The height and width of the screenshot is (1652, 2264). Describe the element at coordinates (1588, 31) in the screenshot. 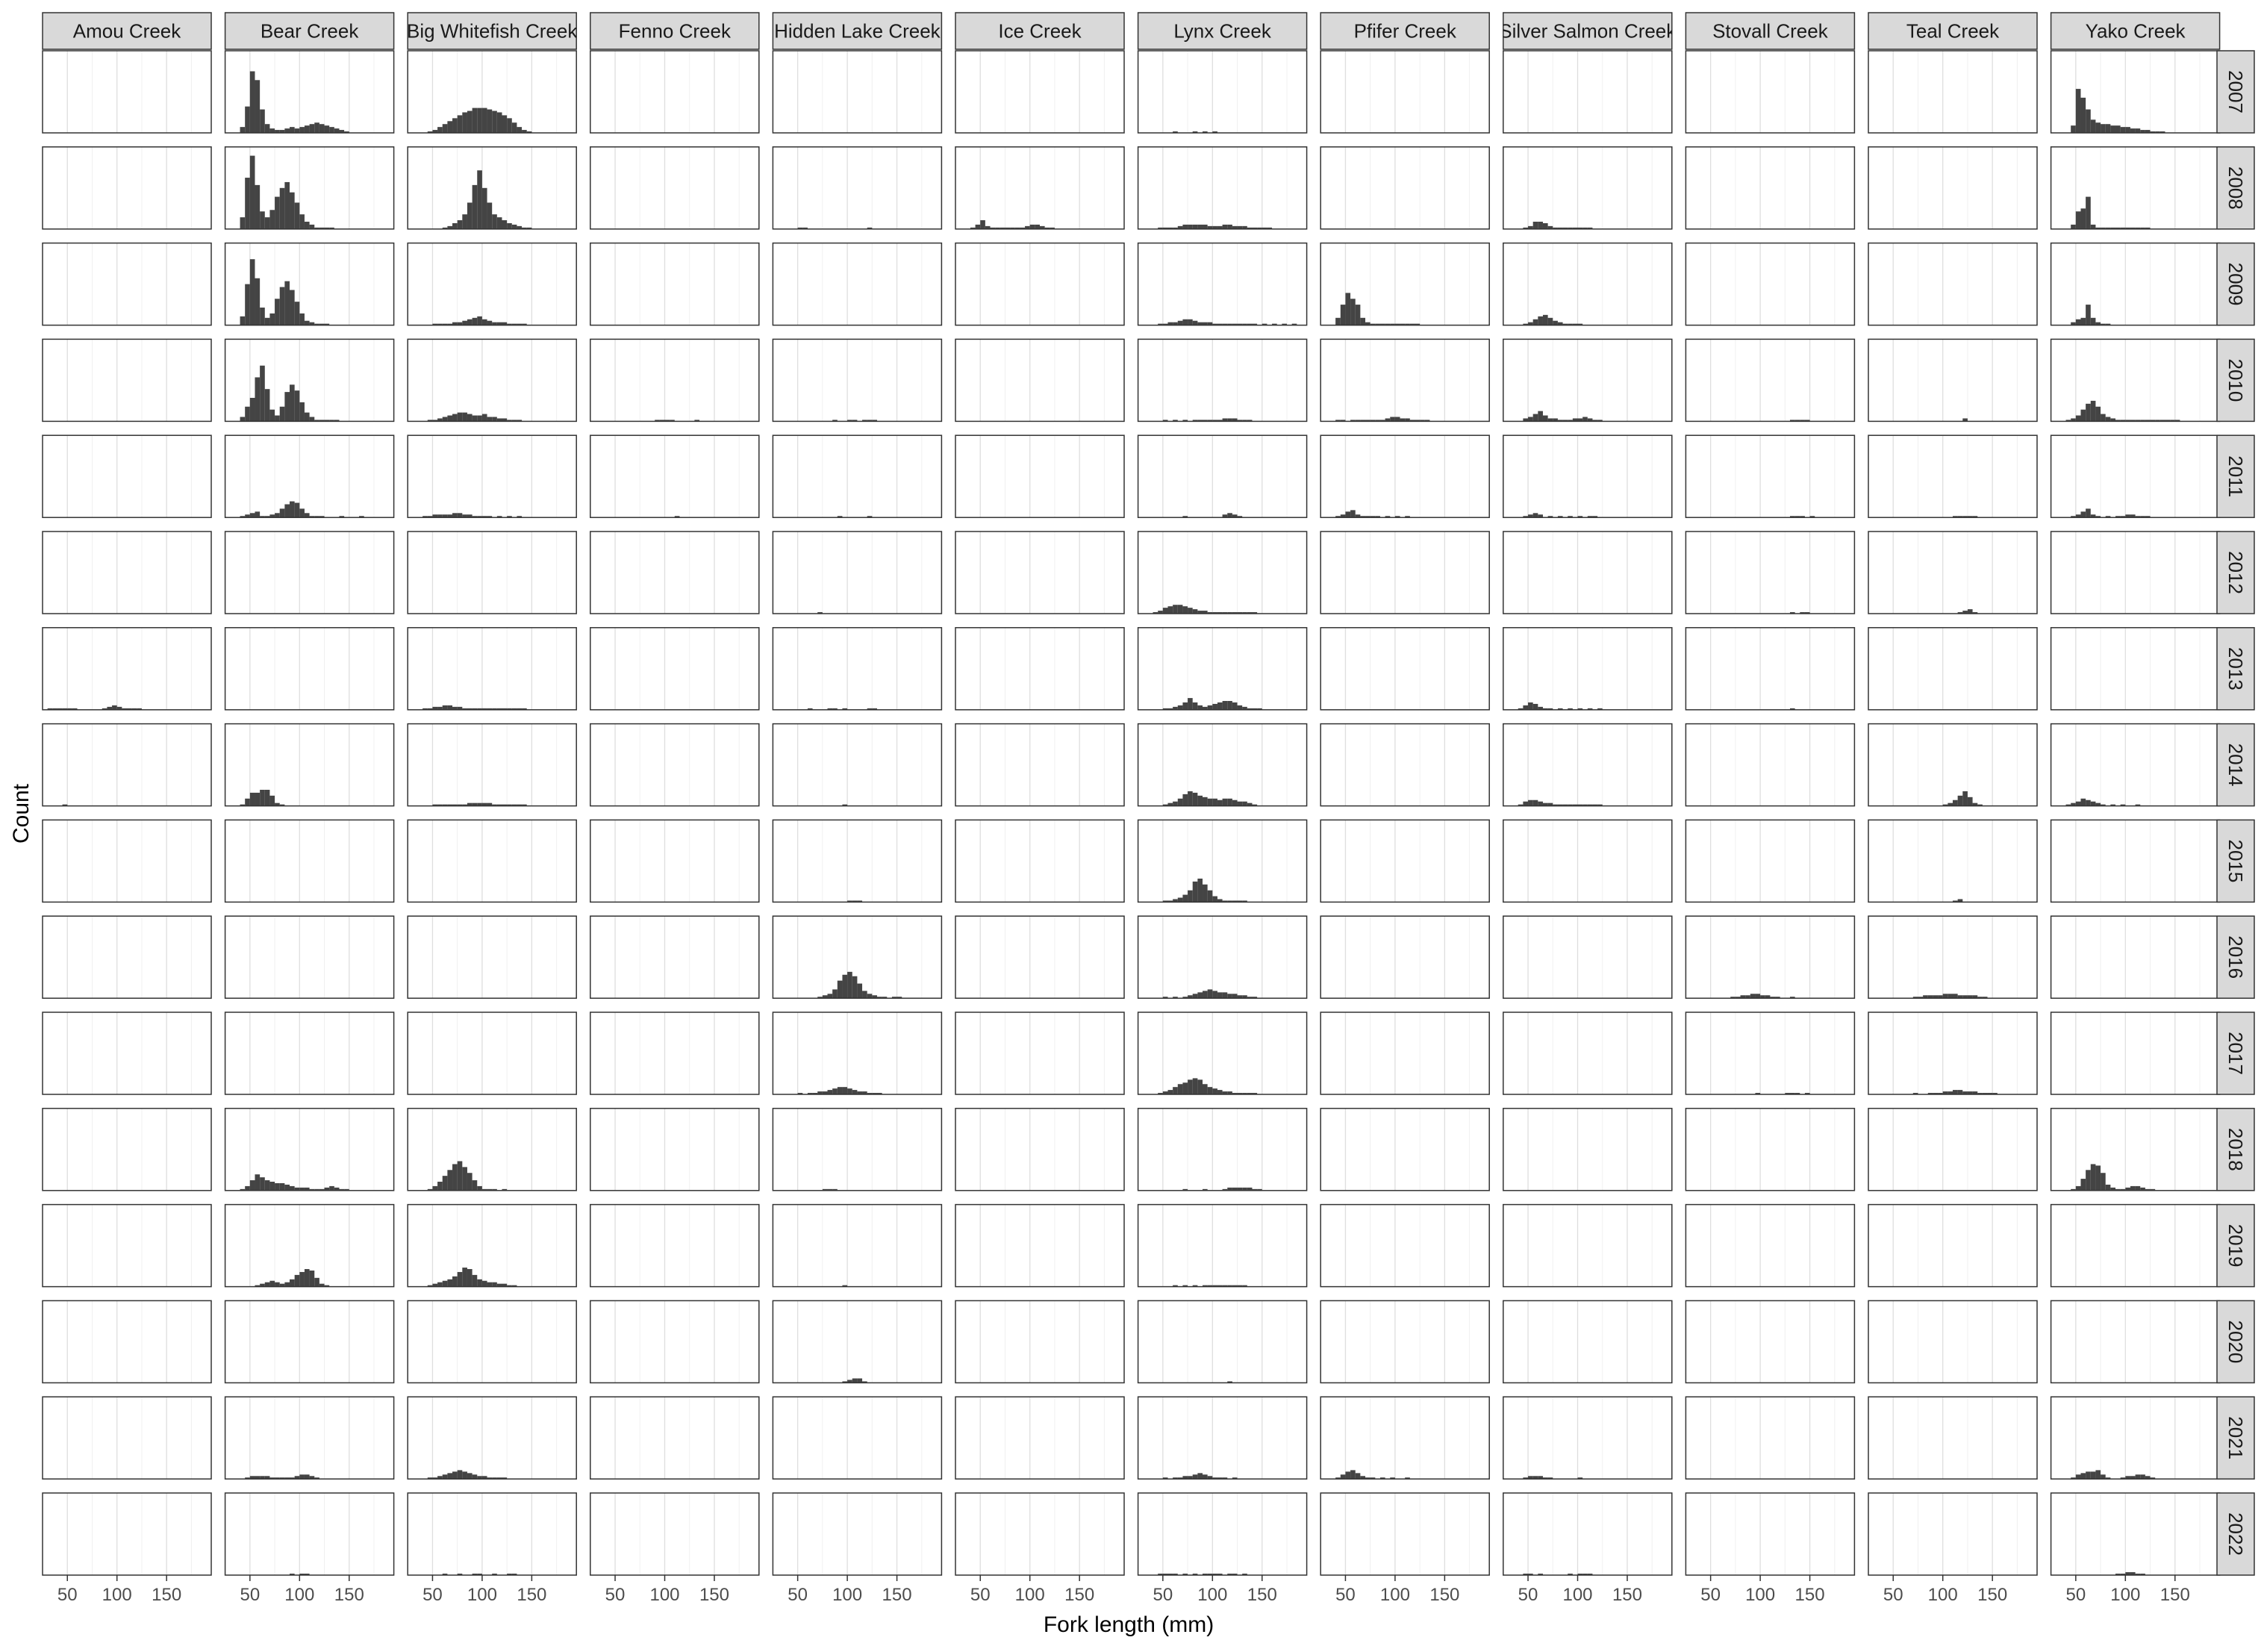

I see `strip-silver-salmon-creek` at that location.